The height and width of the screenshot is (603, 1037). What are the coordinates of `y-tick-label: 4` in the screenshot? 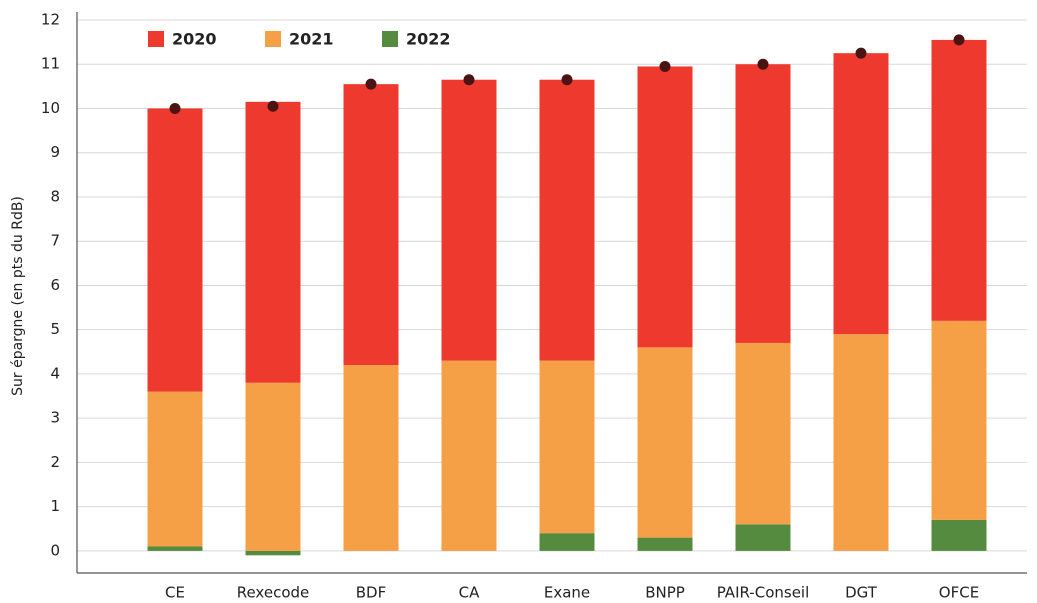 It's located at (55, 373).